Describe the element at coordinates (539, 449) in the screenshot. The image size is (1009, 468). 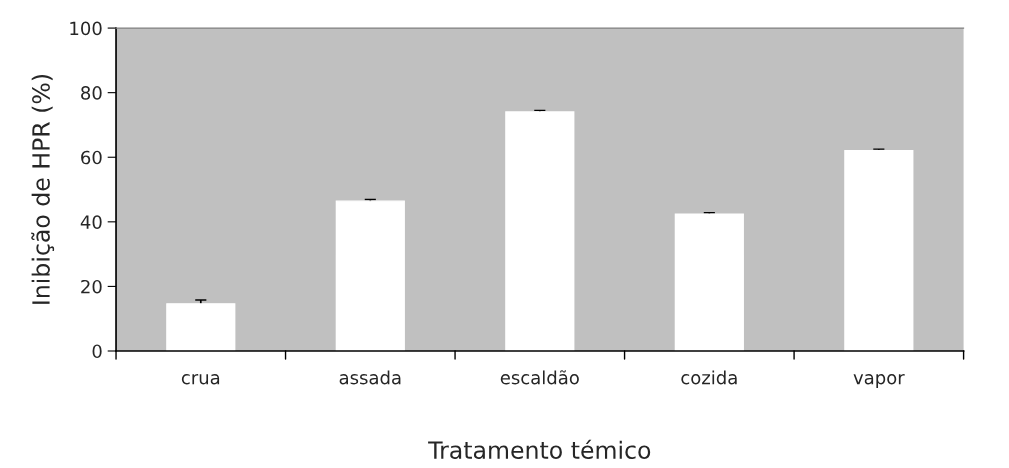
I see `x-axis-title: Tratamento témico` at that location.